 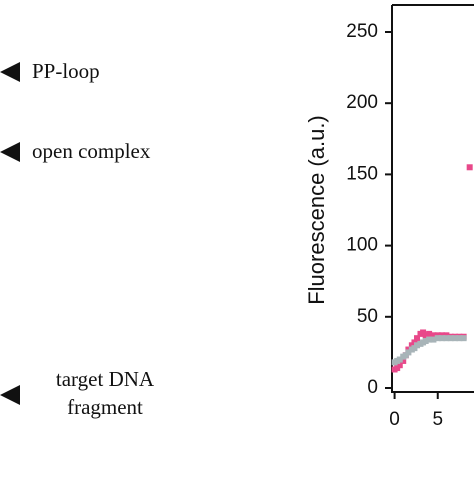 I want to click on y-tick-label: 200, so click(x=362, y=102).